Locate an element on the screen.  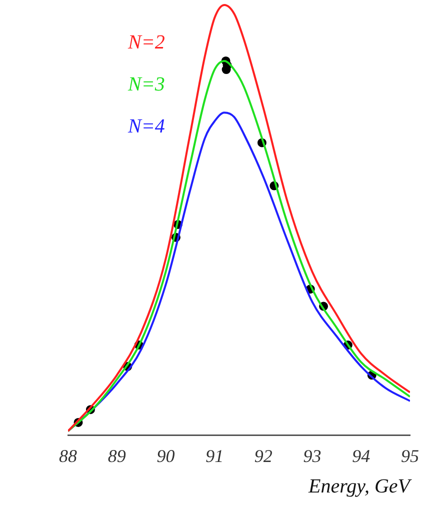
series-label: N=3 is located at coordinates (146, 84).